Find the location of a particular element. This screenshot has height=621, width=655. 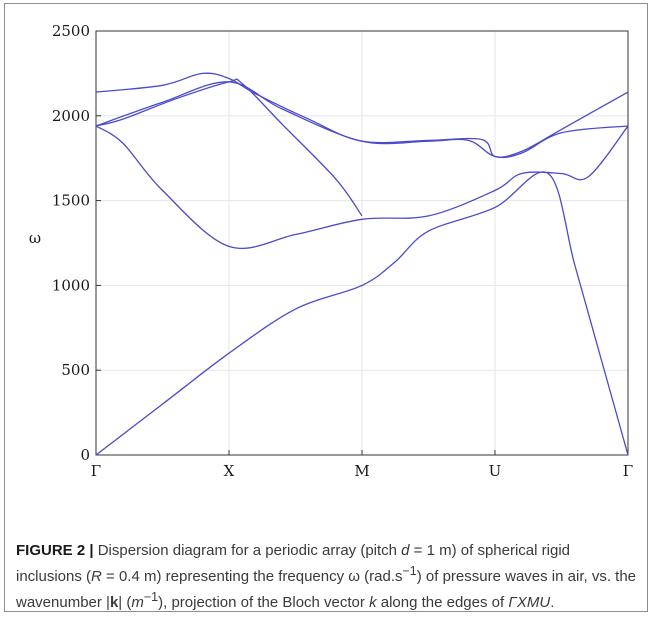

caption-var-k-bold: k is located at coordinates (114, 602).